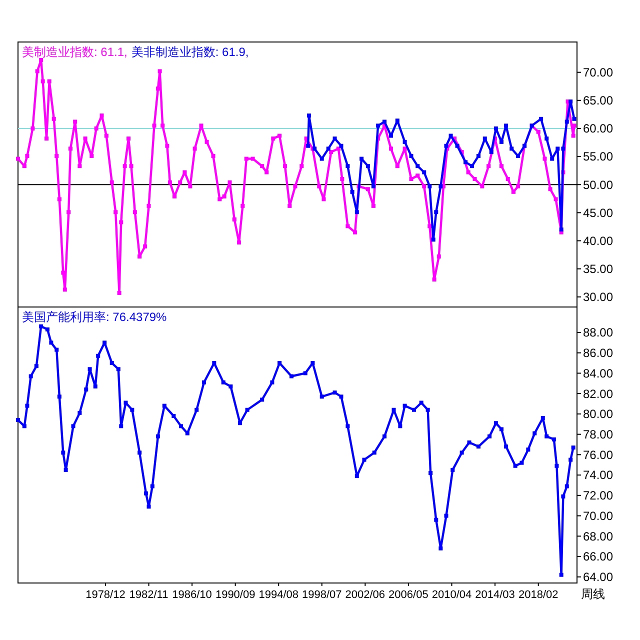  What do you see at coordinates (598, 495) in the screenshot?
I see `y-tick-label: 72.00` at bounding box center [598, 495].